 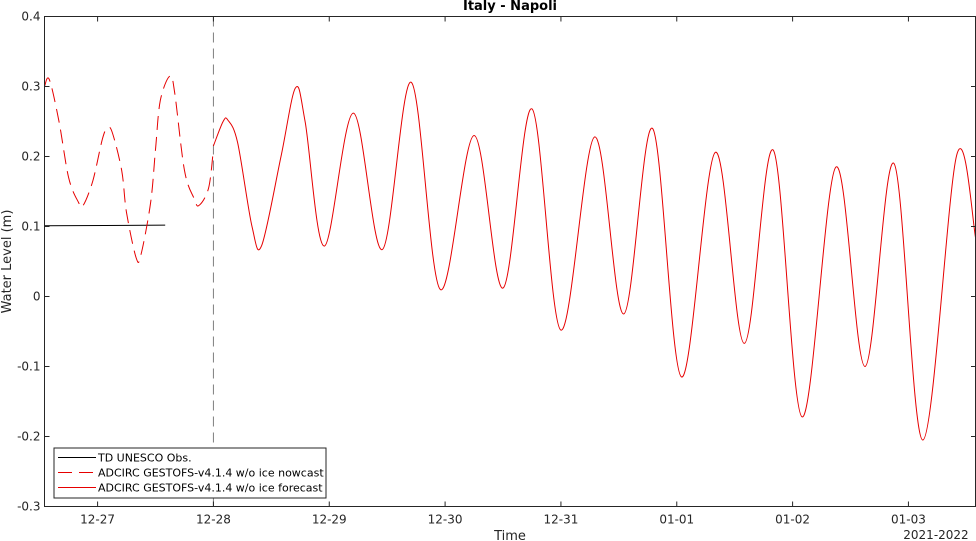 I want to click on legend-label-forecast: ADCIRC GESTOFS-v4.1.4 w/o ice forecast, so click(x=210, y=488).